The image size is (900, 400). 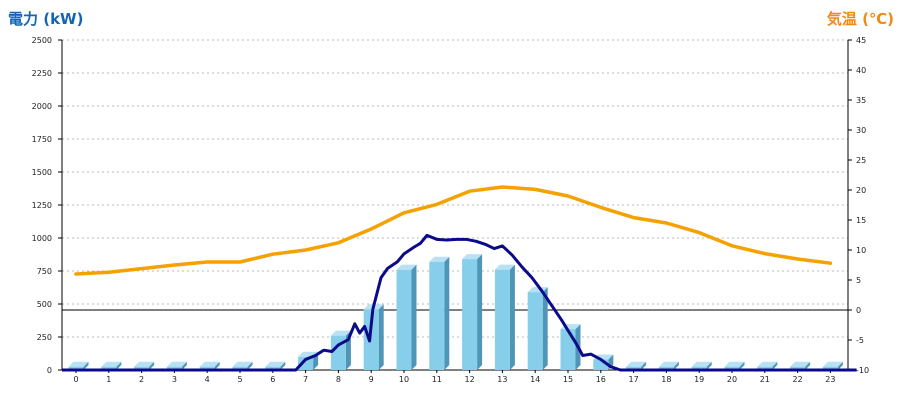 What do you see at coordinates (634, 379) in the screenshot?
I see `x-tick-label: 17` at bounding box center [634, 379].